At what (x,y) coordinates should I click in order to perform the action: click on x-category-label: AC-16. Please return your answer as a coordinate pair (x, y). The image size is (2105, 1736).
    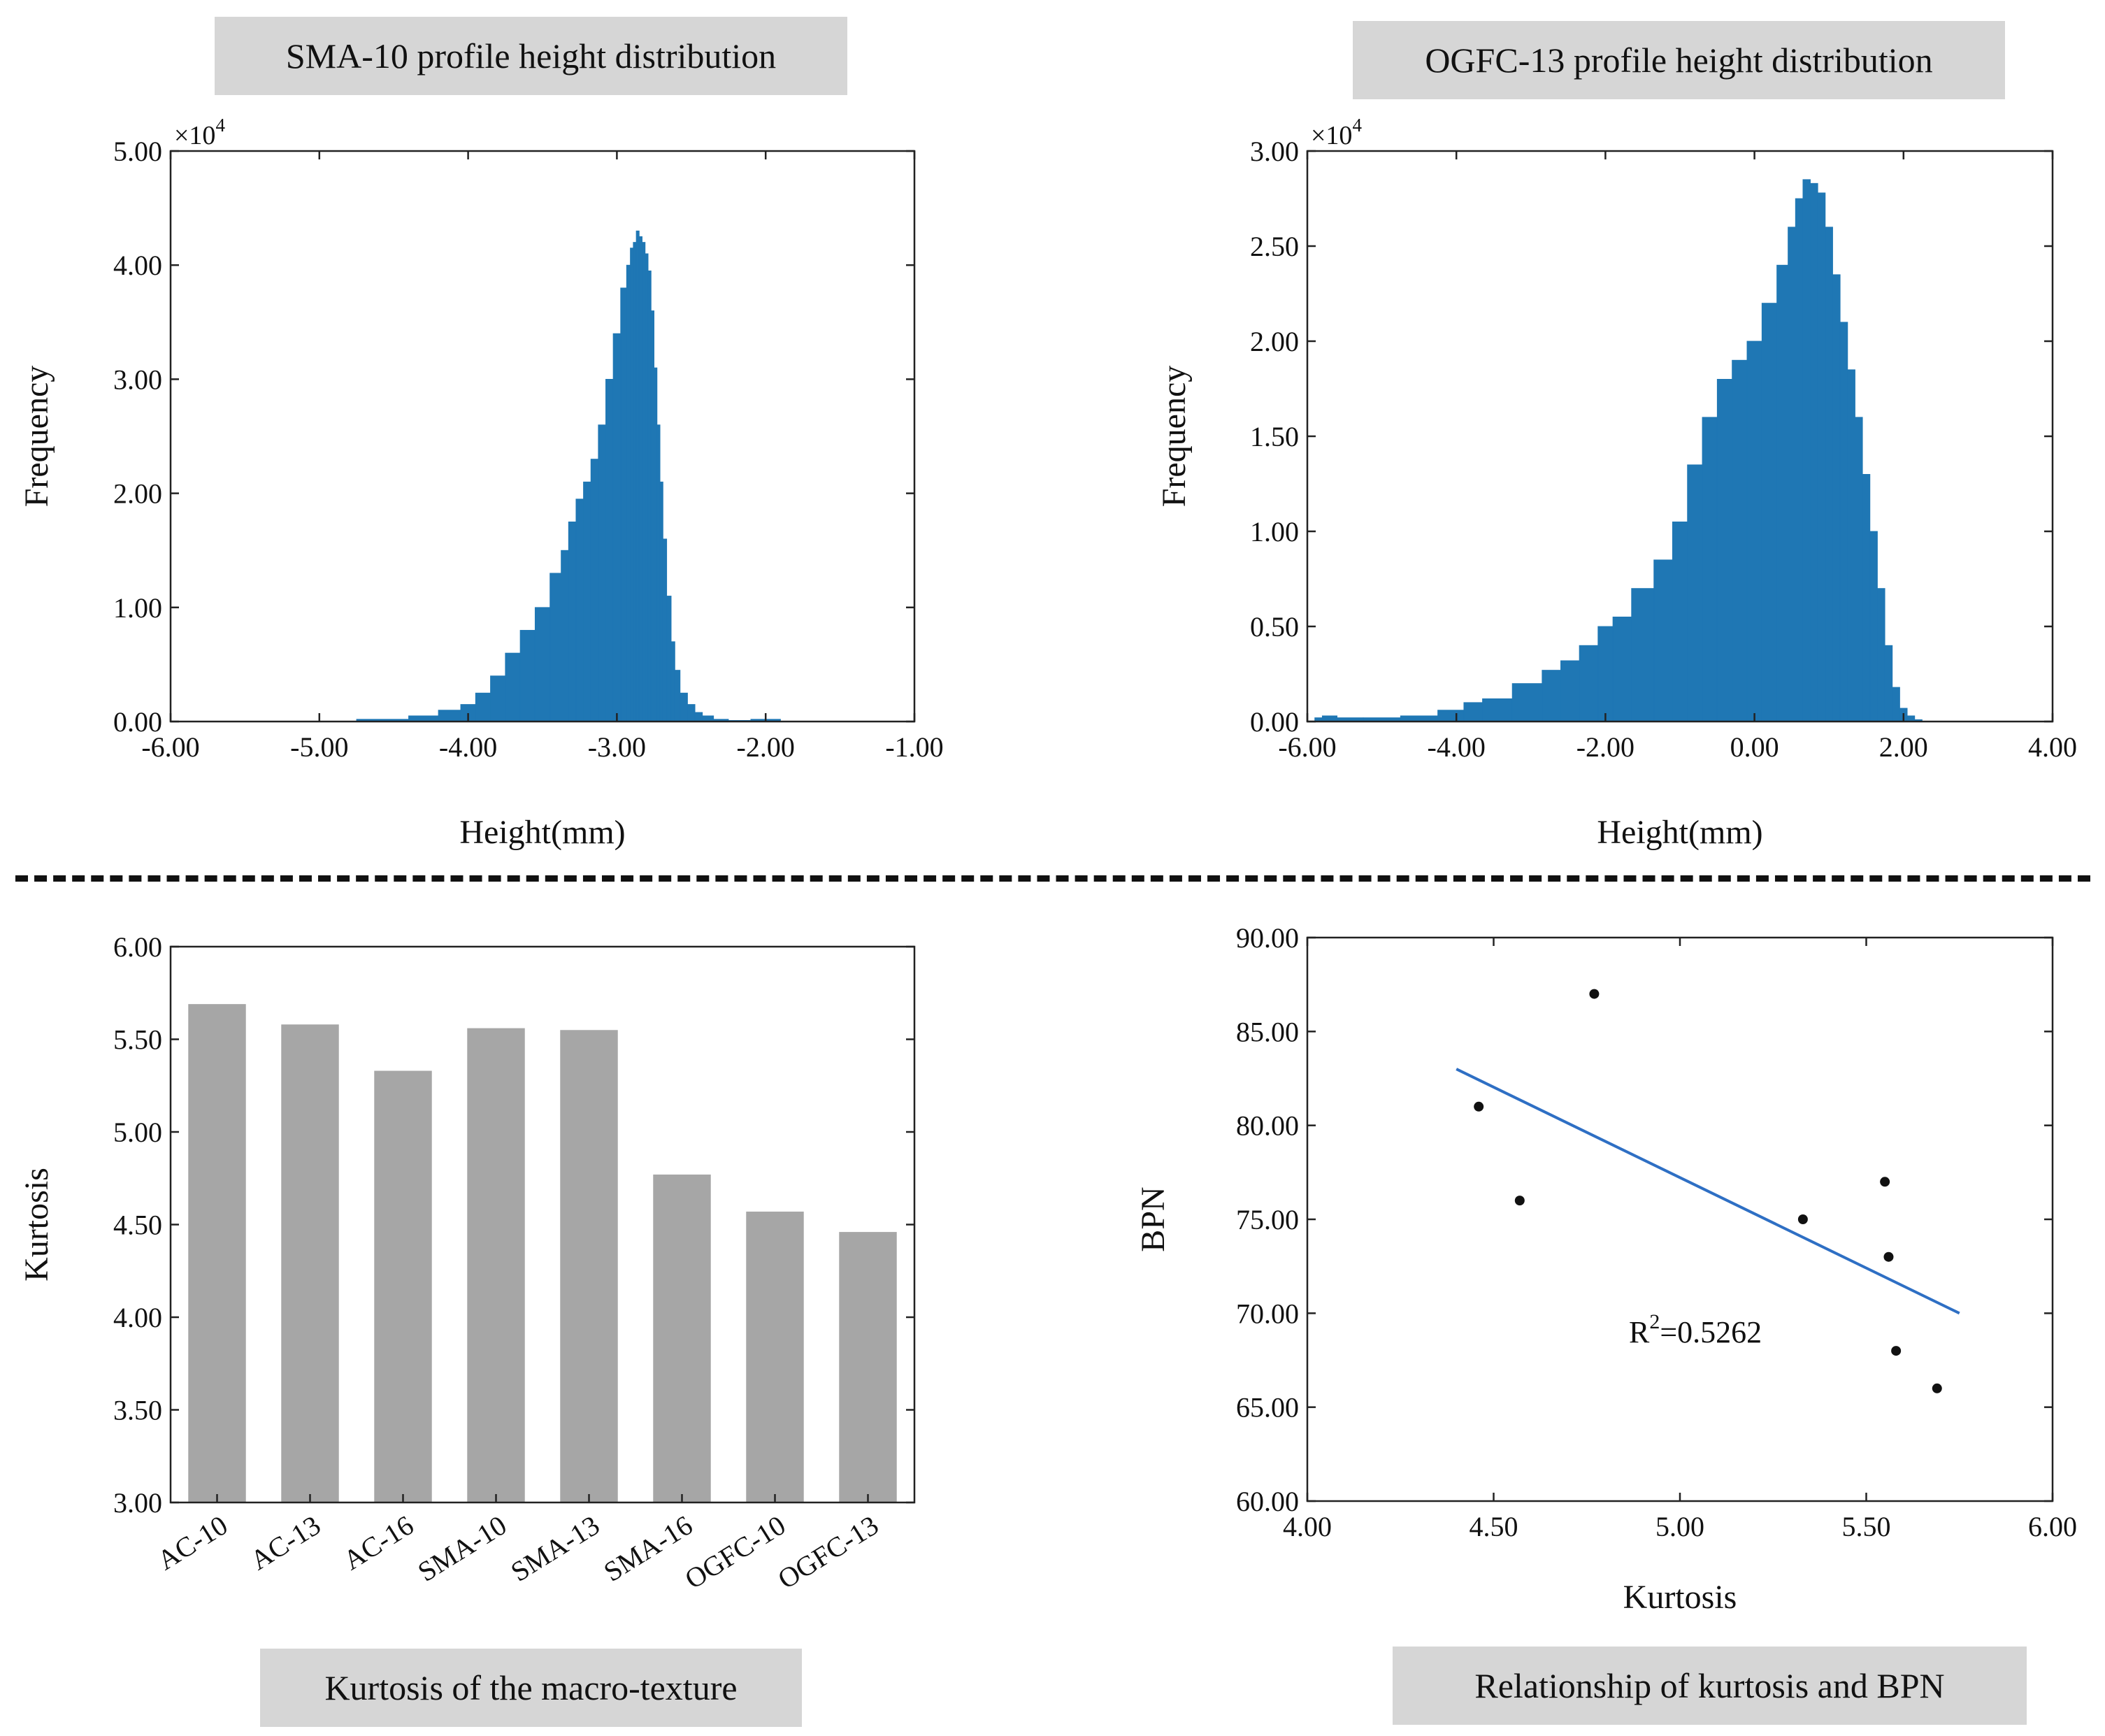
    Looking at the image, I should click on (379, 1542).